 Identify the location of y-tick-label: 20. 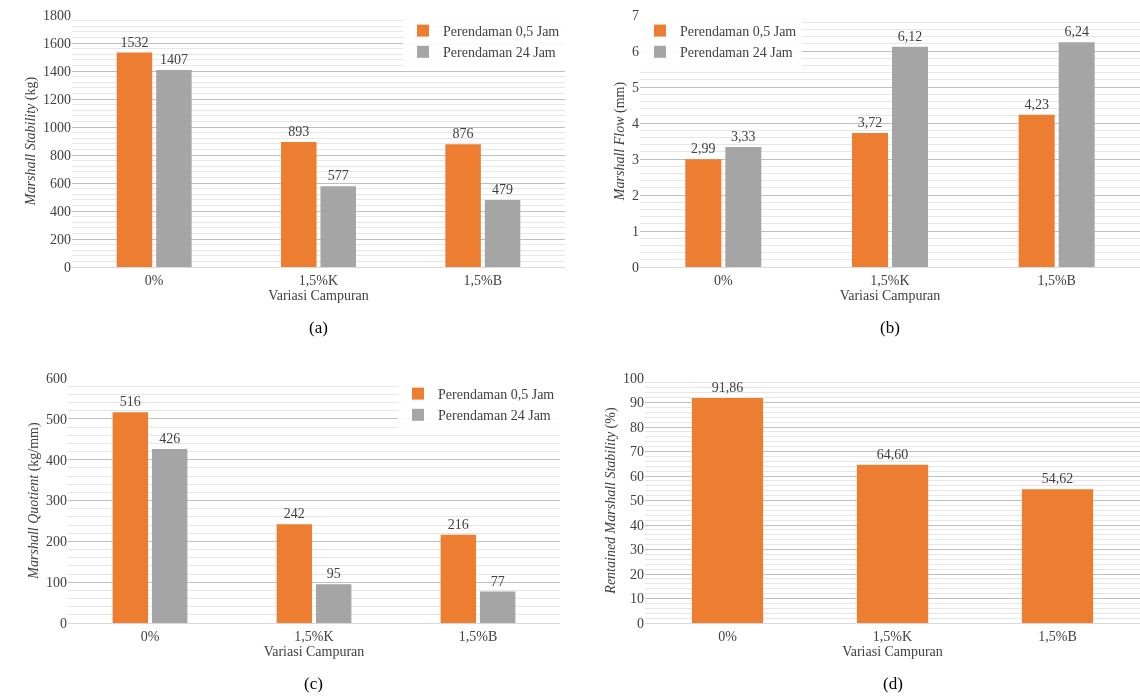
(637, 574).